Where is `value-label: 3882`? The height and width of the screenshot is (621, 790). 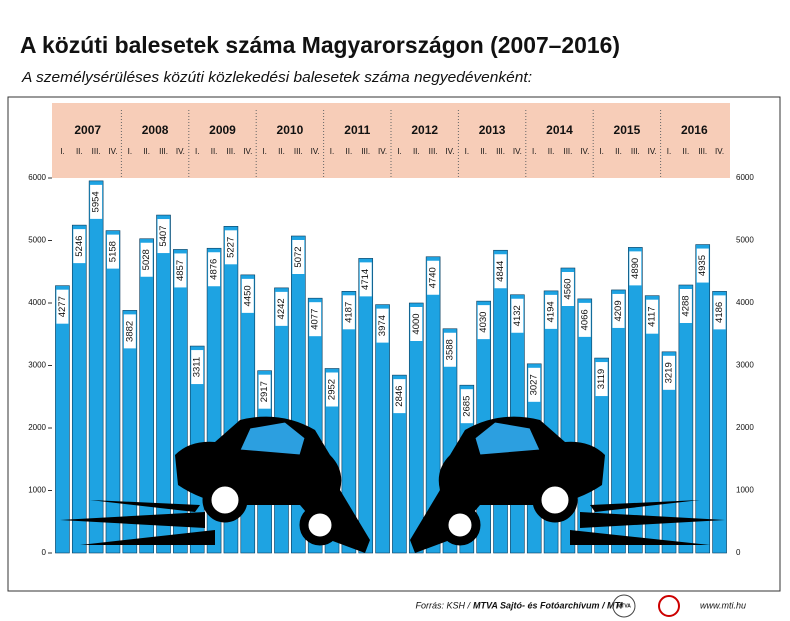
value-label: 3882 is located at coordinates (129, 331).